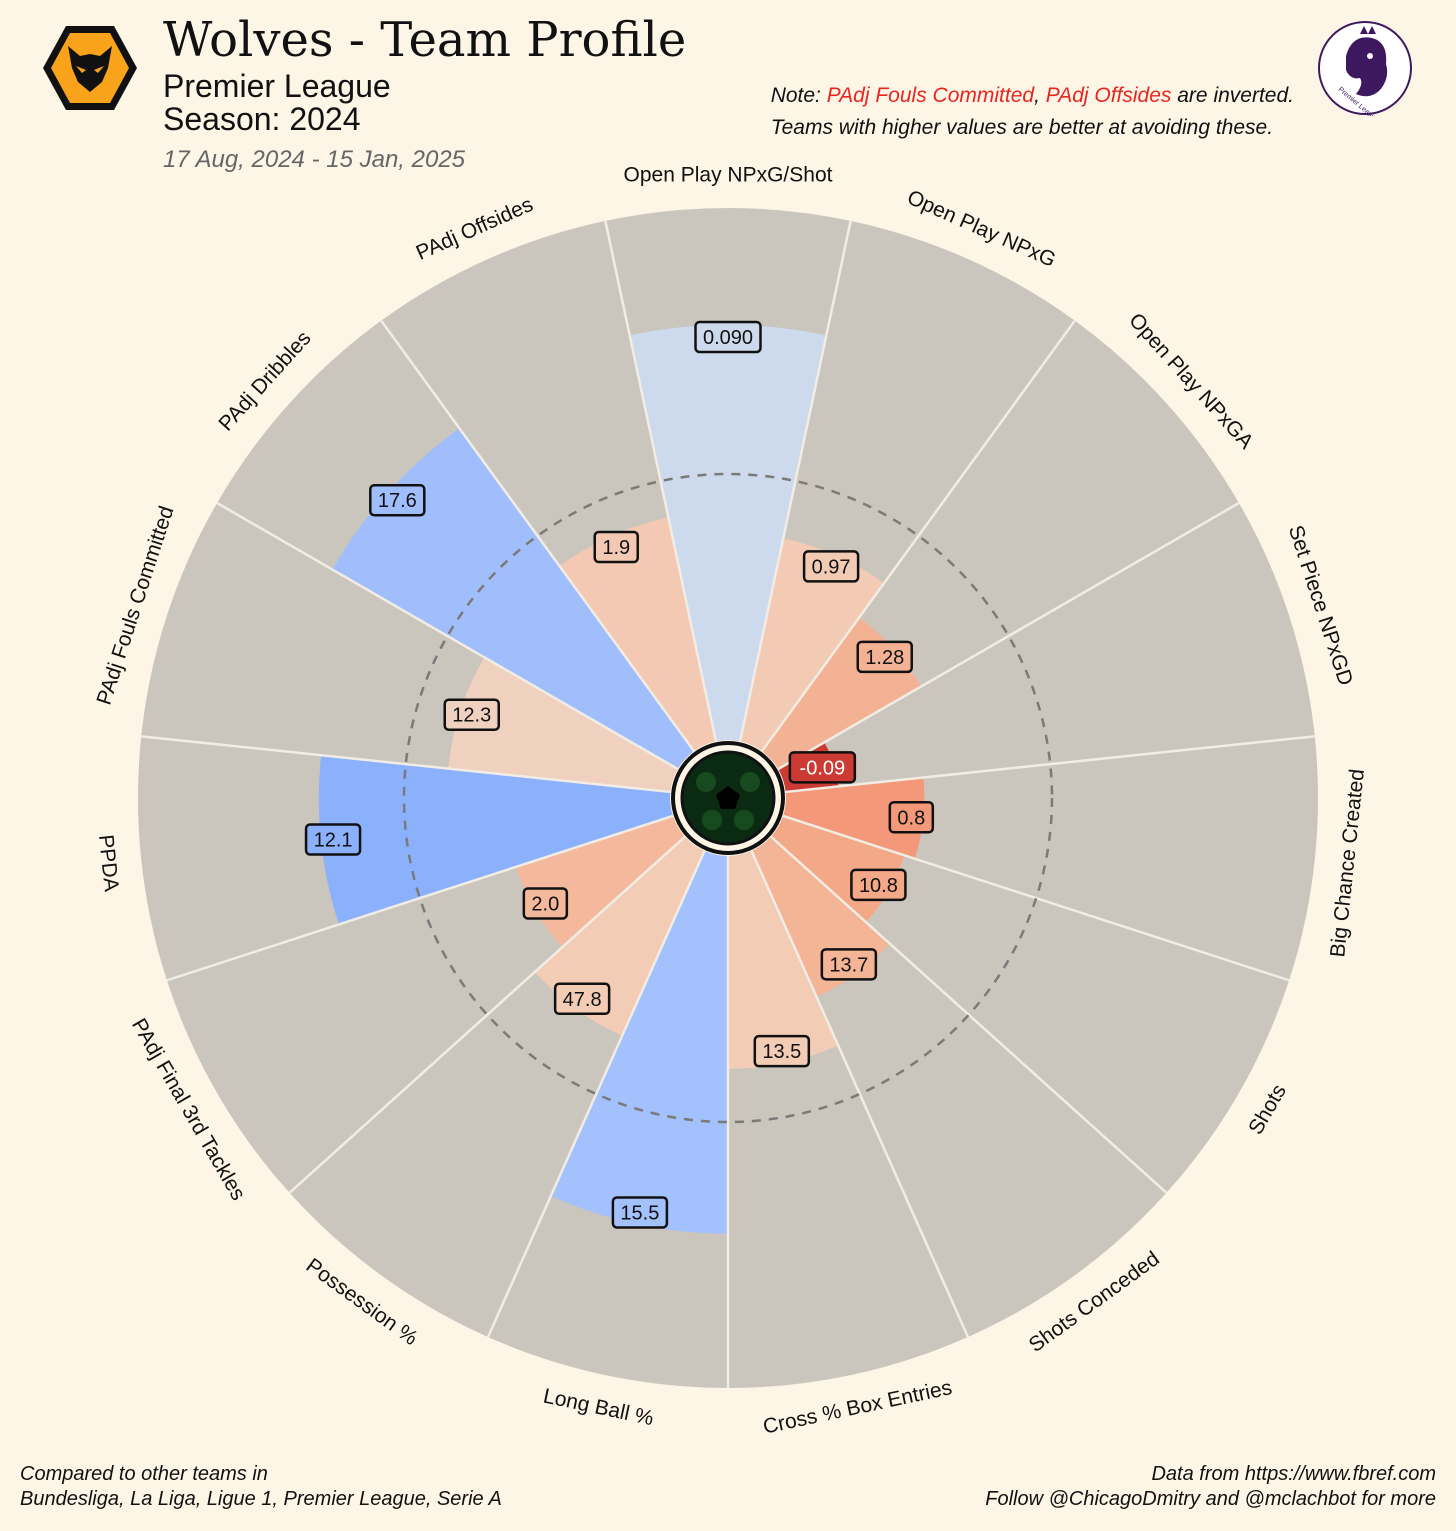 The height and width of the screenshot is (1531, 1456). I want to click on value-label-text: 1.9, so click(616, 548).